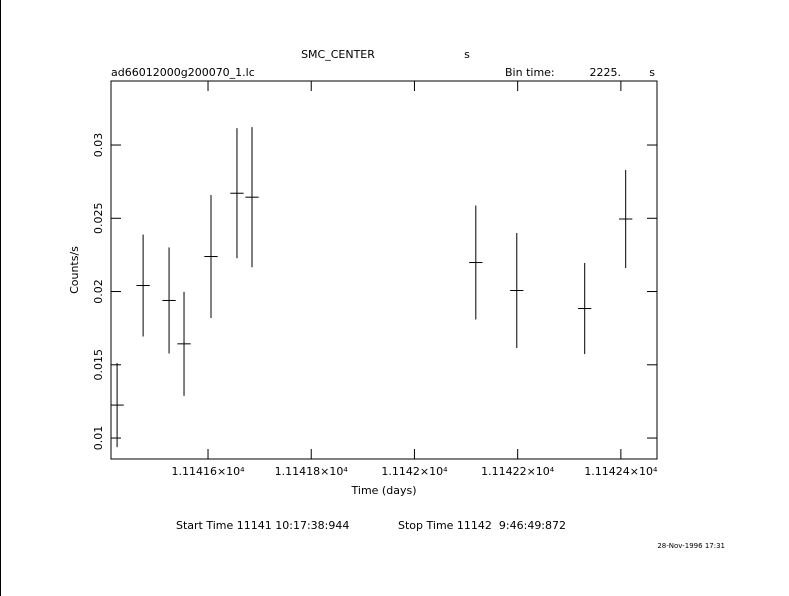  What do you see at coordinates (262, 525) in the screenshot?
I see `start-time: Start Time 11141 10:17:38:944` at bounding box center [262, 525].